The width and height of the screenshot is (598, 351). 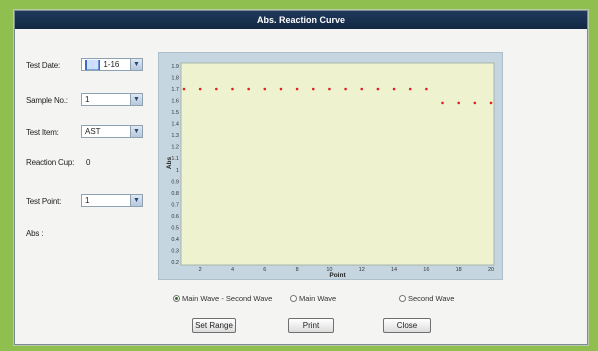 What do you see at coordinates (175, 159) in the screenshot?
I see `y-tick-label: 1.1` at bounding box center [175, 159].